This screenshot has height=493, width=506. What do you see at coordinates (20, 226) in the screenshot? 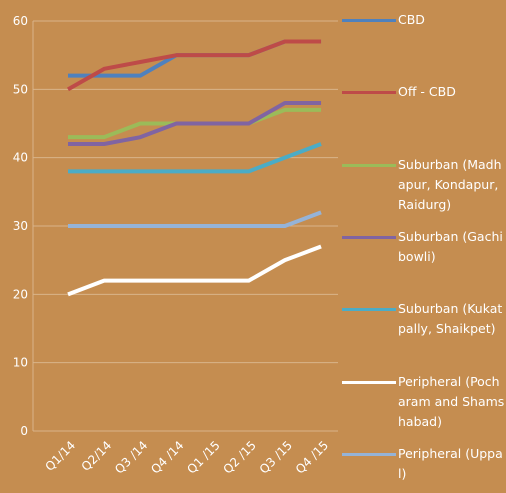
I see `y-tick-label: 30` at bounding box center [20, 226].